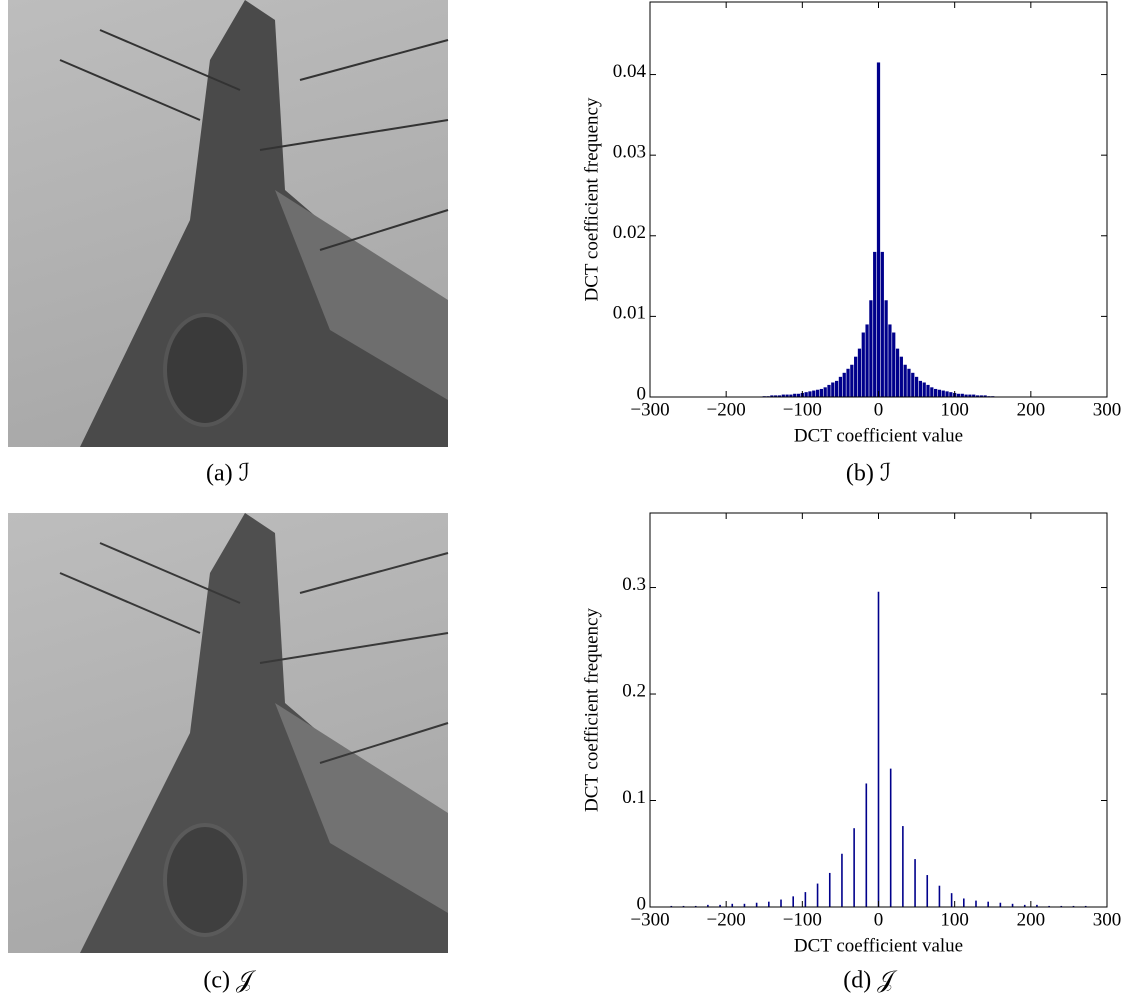 The height and width of the screenshot is (999, 1127). What do you see at coordinates (868, 474) in the screenshot?
I see `caption: (b) ℐ` at bounding box center [868, 474].